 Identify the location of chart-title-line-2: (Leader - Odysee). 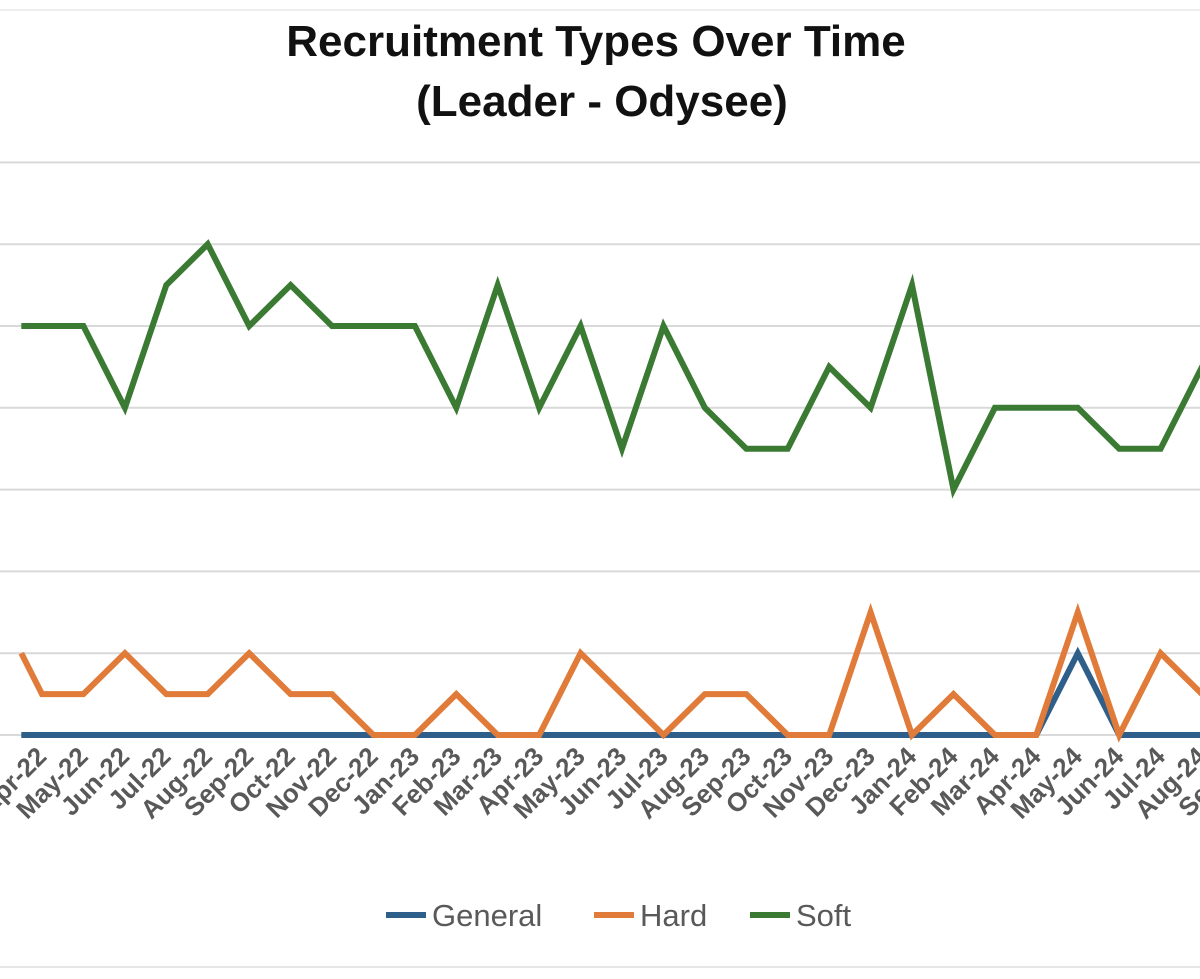
(602, 101).